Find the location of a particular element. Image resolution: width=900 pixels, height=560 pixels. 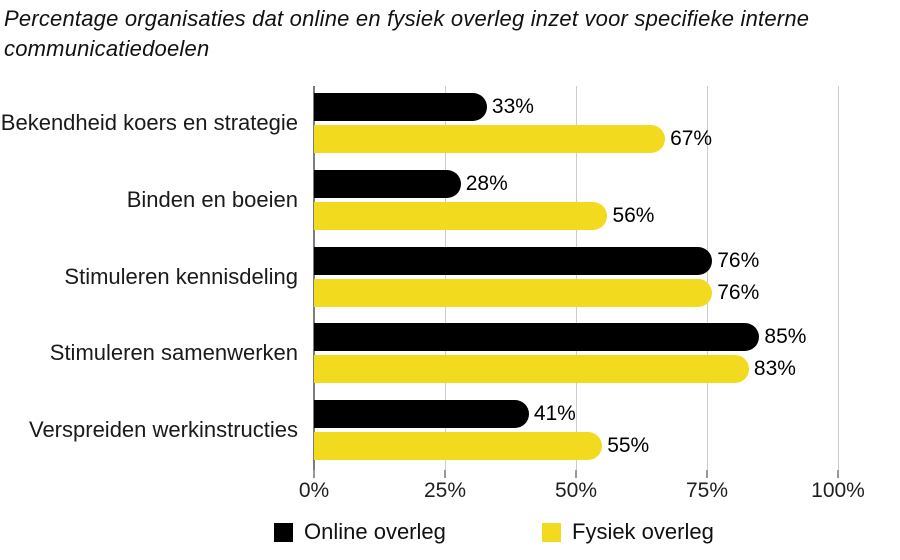

x-axis-tick-label: 25% is located at coordinates (445, 490).